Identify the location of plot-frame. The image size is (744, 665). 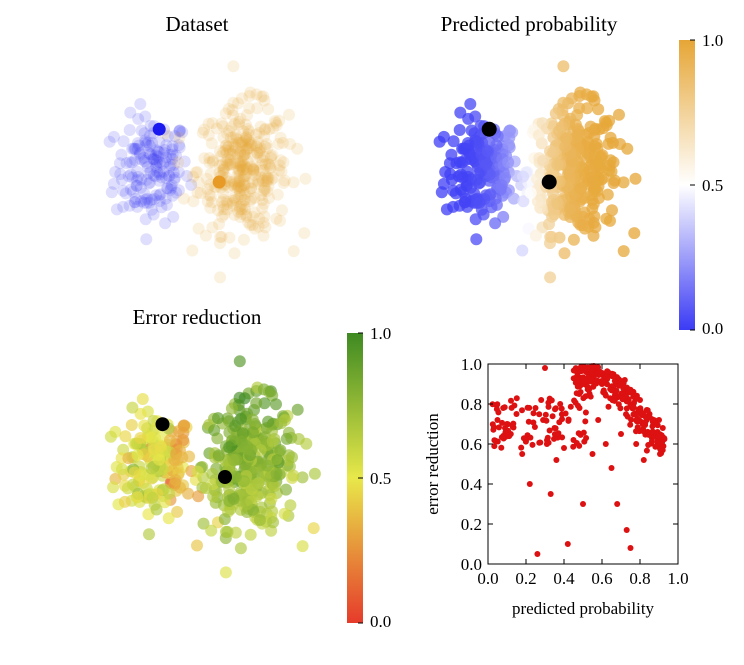
(583, 464).